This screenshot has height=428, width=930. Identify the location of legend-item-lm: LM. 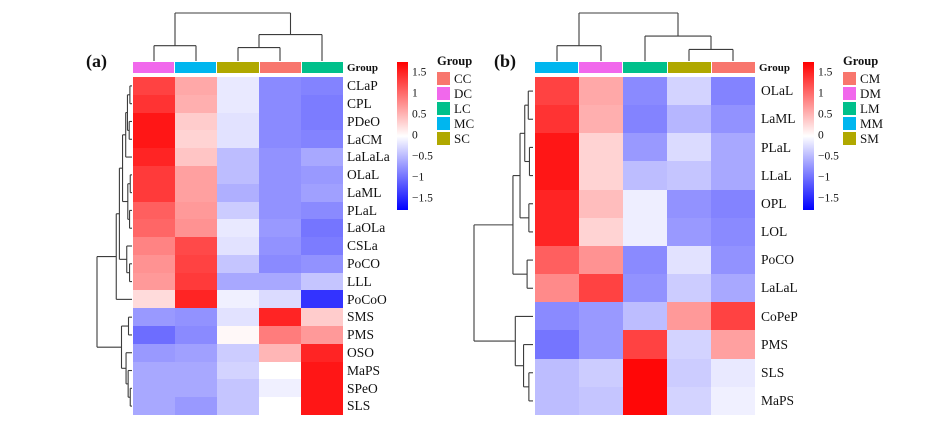
(863, 108).